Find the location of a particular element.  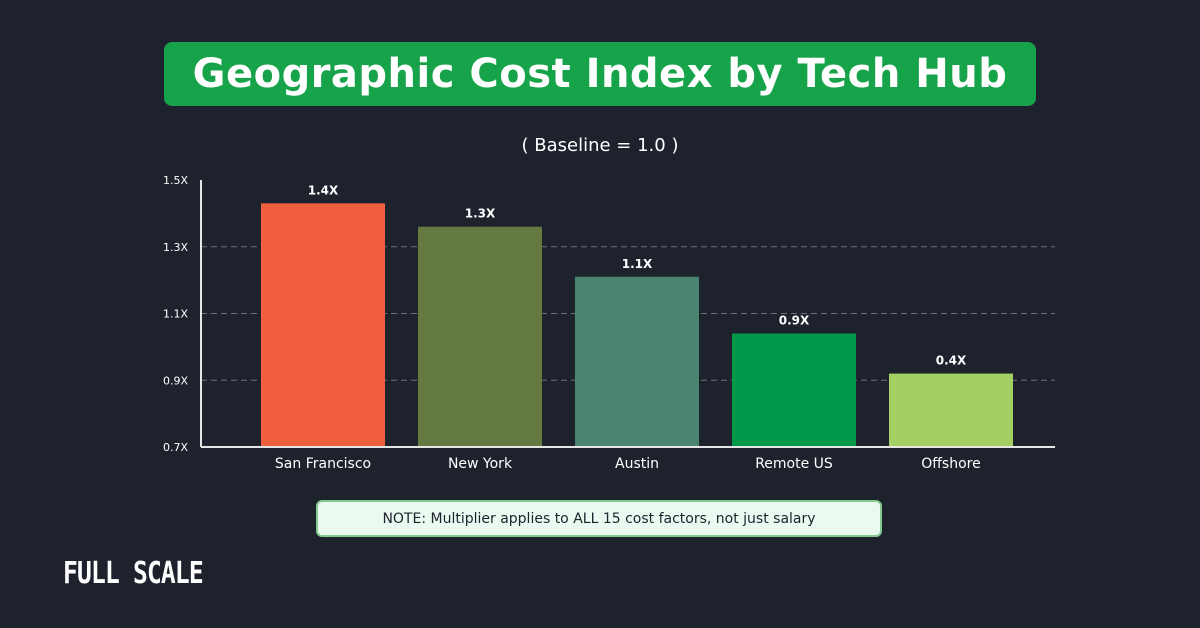

x-tick-label: Austin is located at coordinates (637, 464).